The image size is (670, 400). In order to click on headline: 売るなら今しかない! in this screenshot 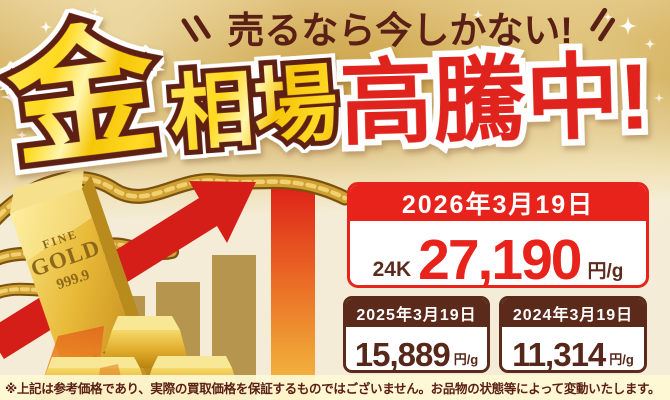, I will do `click(400, 30)`.